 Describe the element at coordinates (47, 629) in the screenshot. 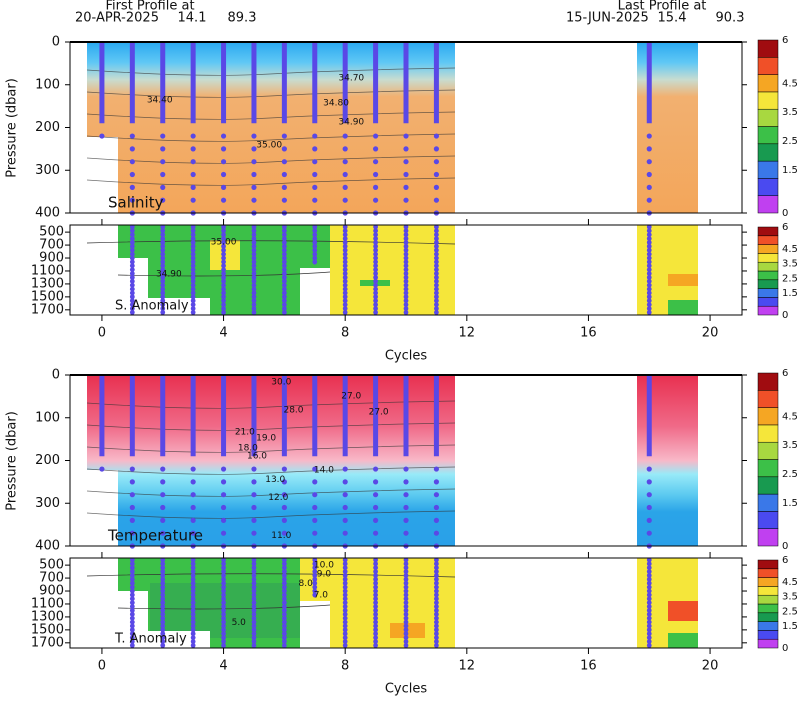

I see `y2-tick-label: 1500` at that location.